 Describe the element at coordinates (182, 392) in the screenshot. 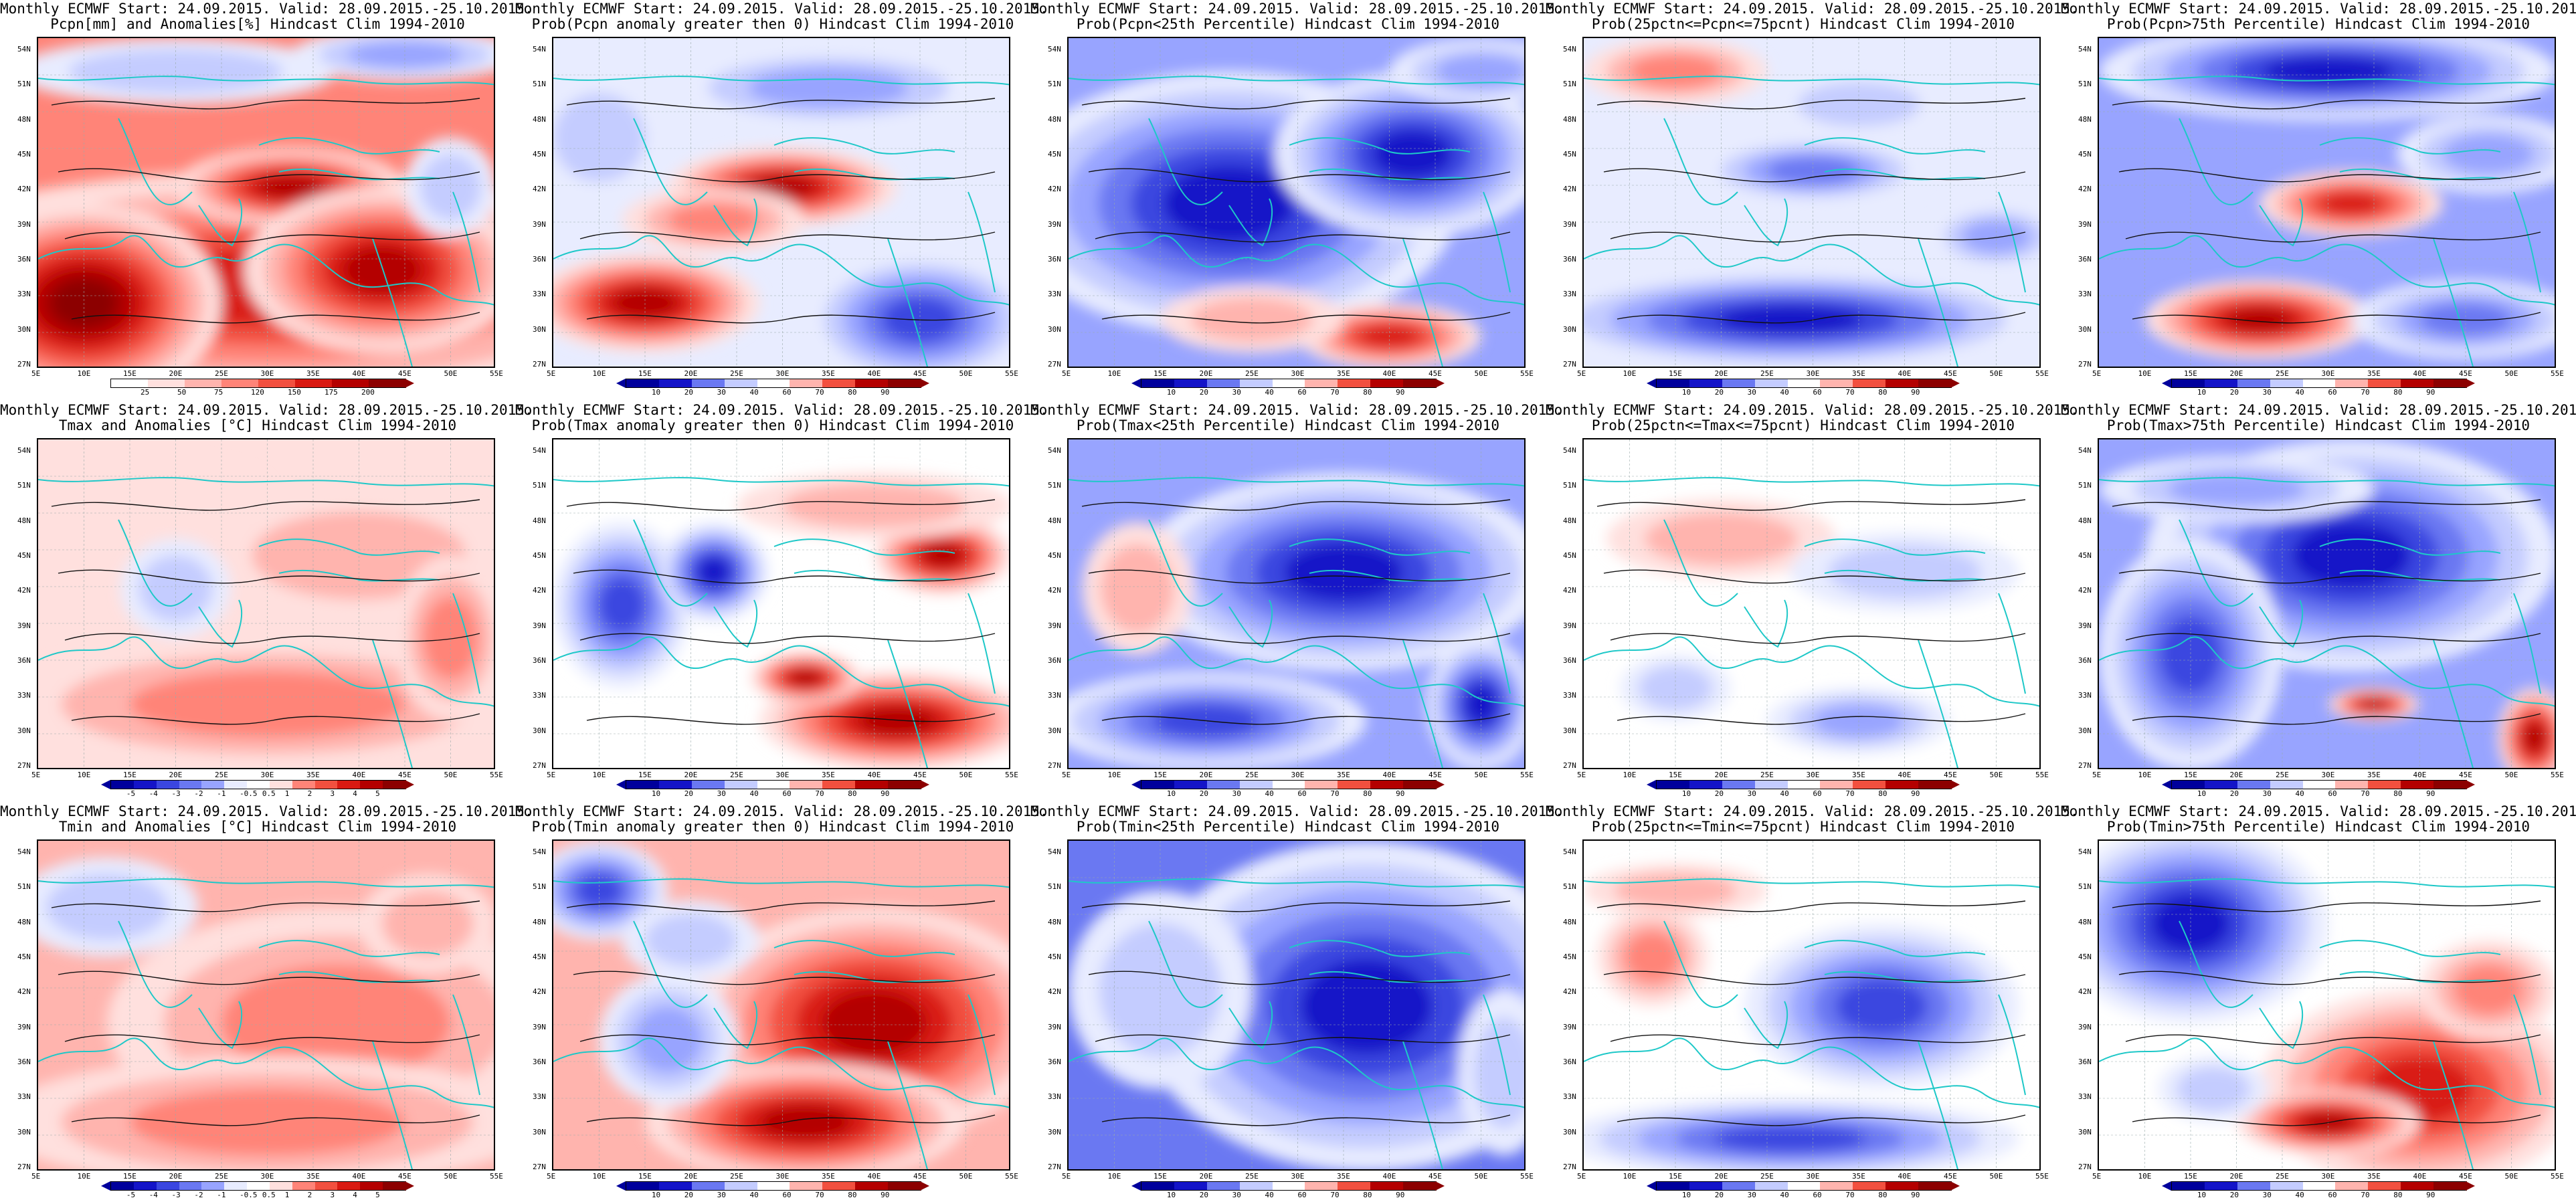

I see `colorbar-label: 50` at that location.